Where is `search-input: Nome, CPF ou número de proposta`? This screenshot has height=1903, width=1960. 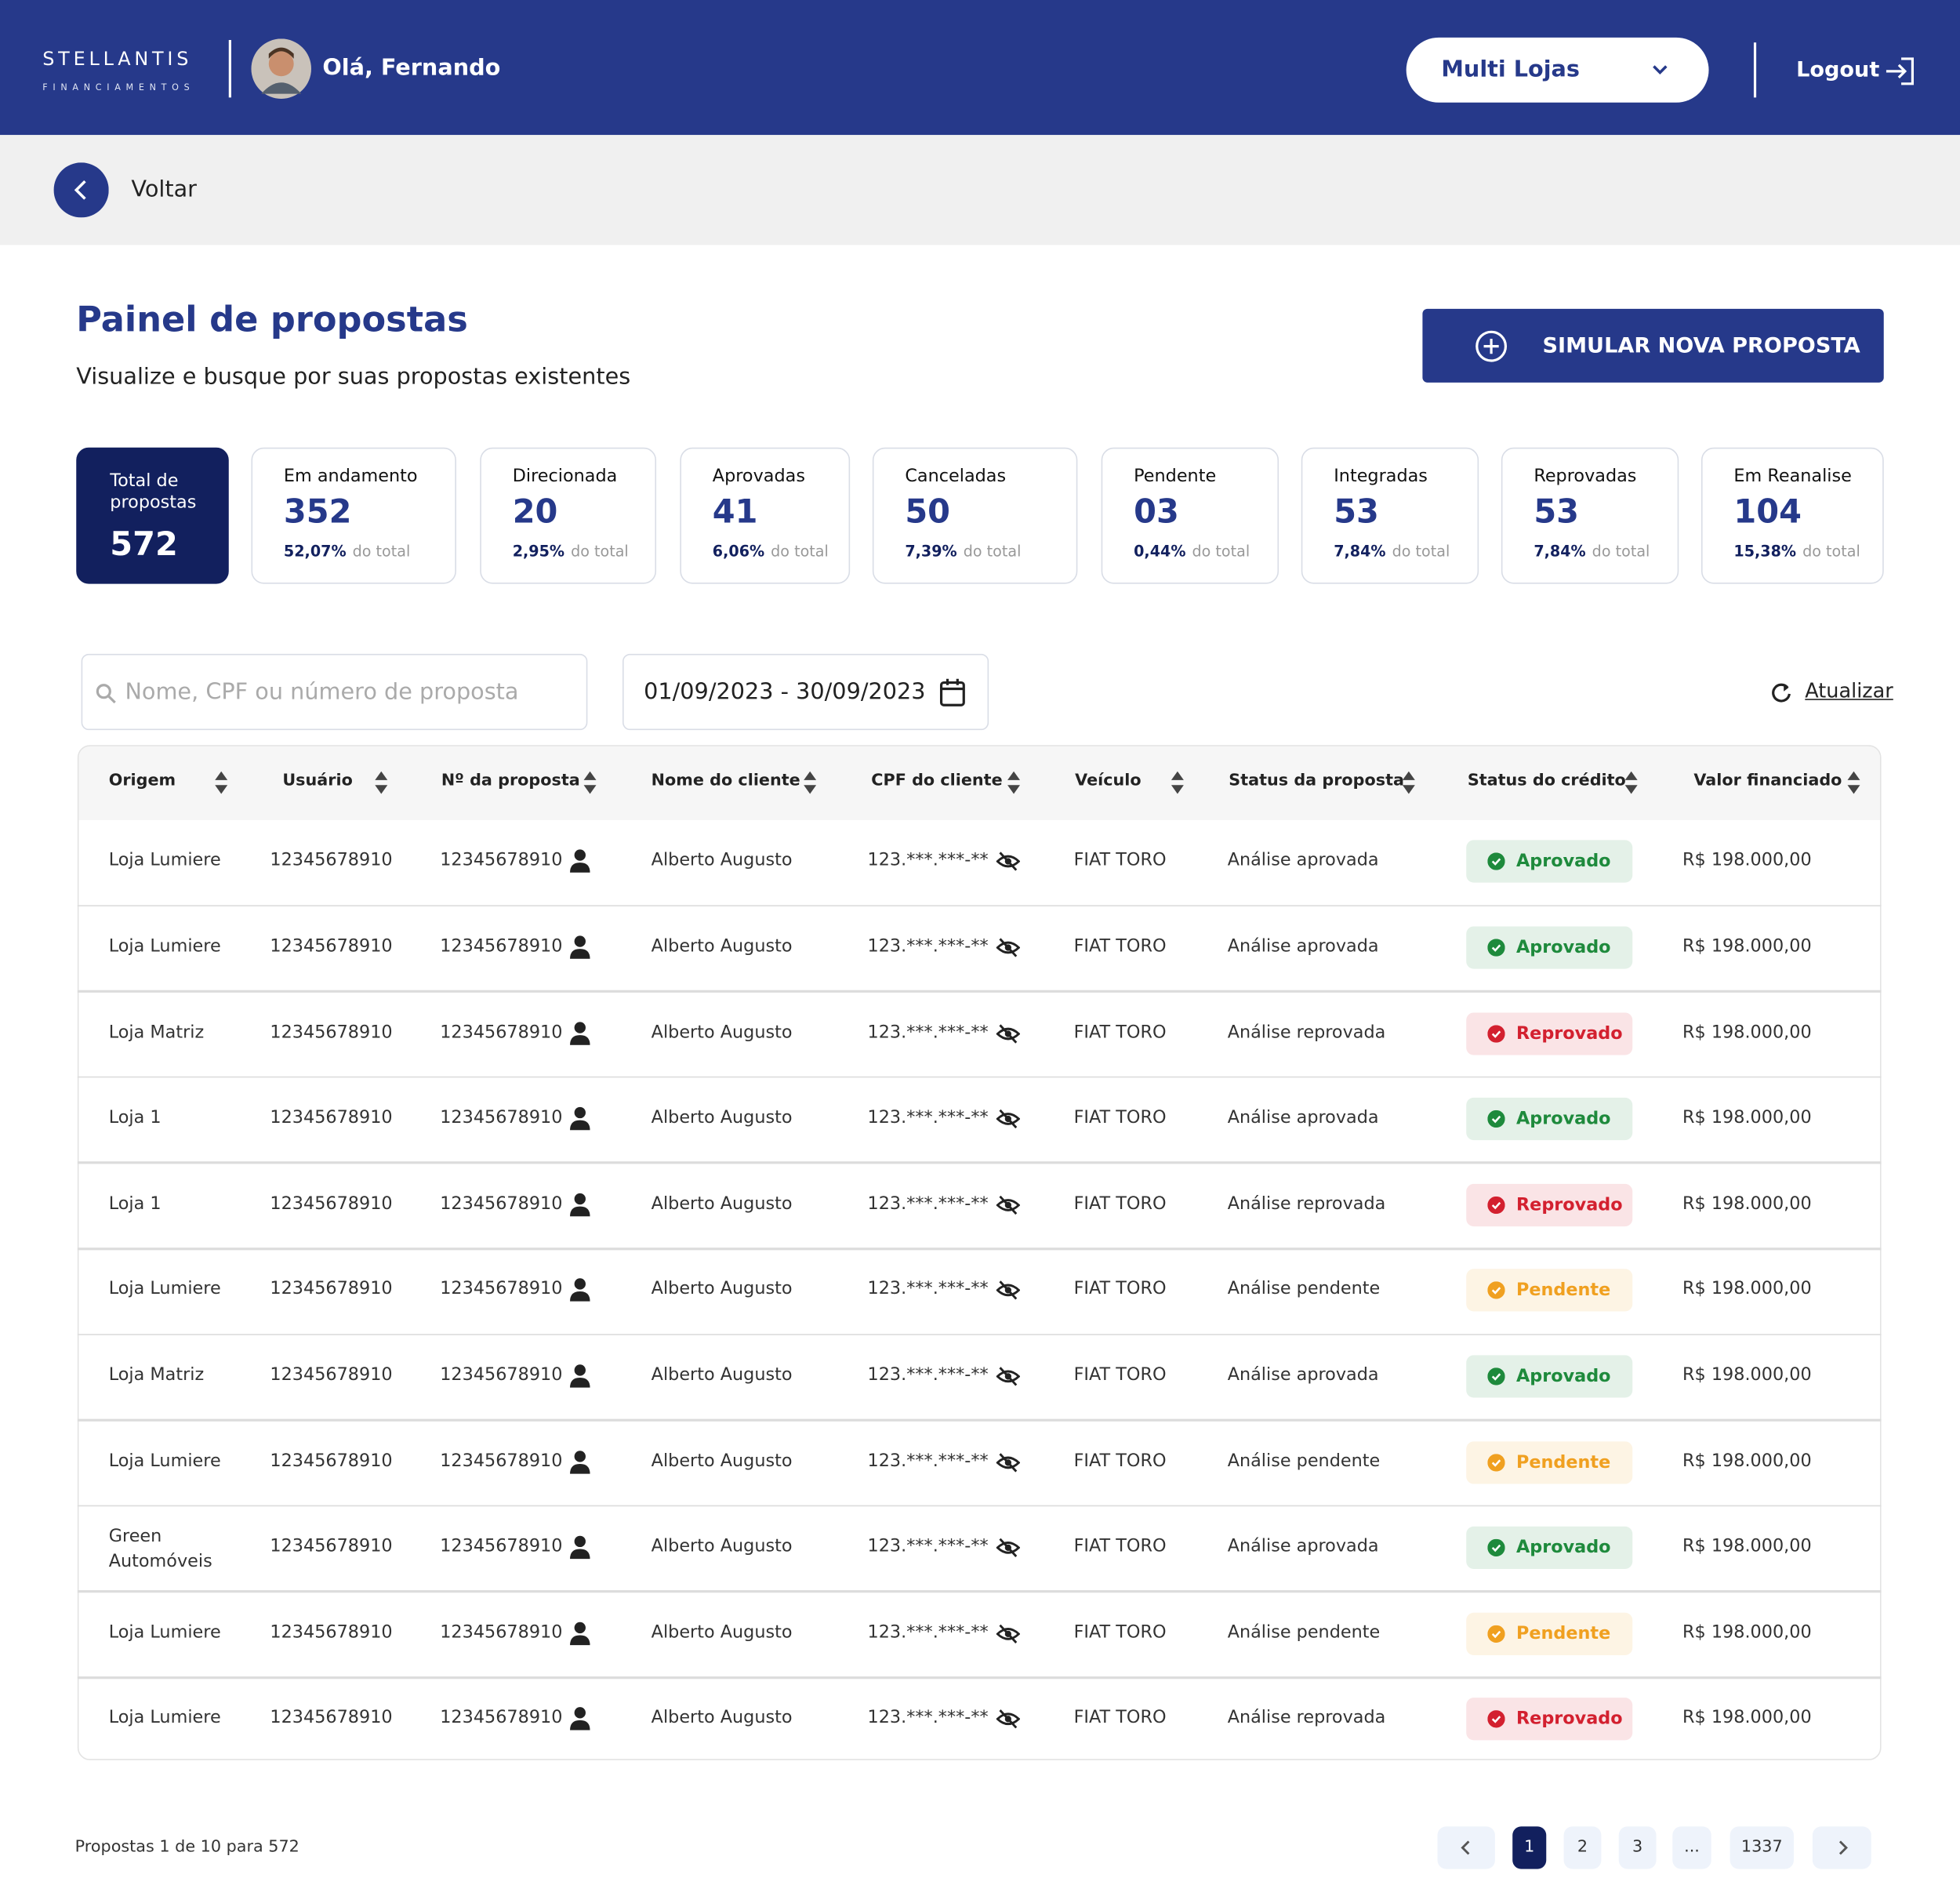 search-input: Nome, CPF ou número de proposta is located at coordinates (334, 692).